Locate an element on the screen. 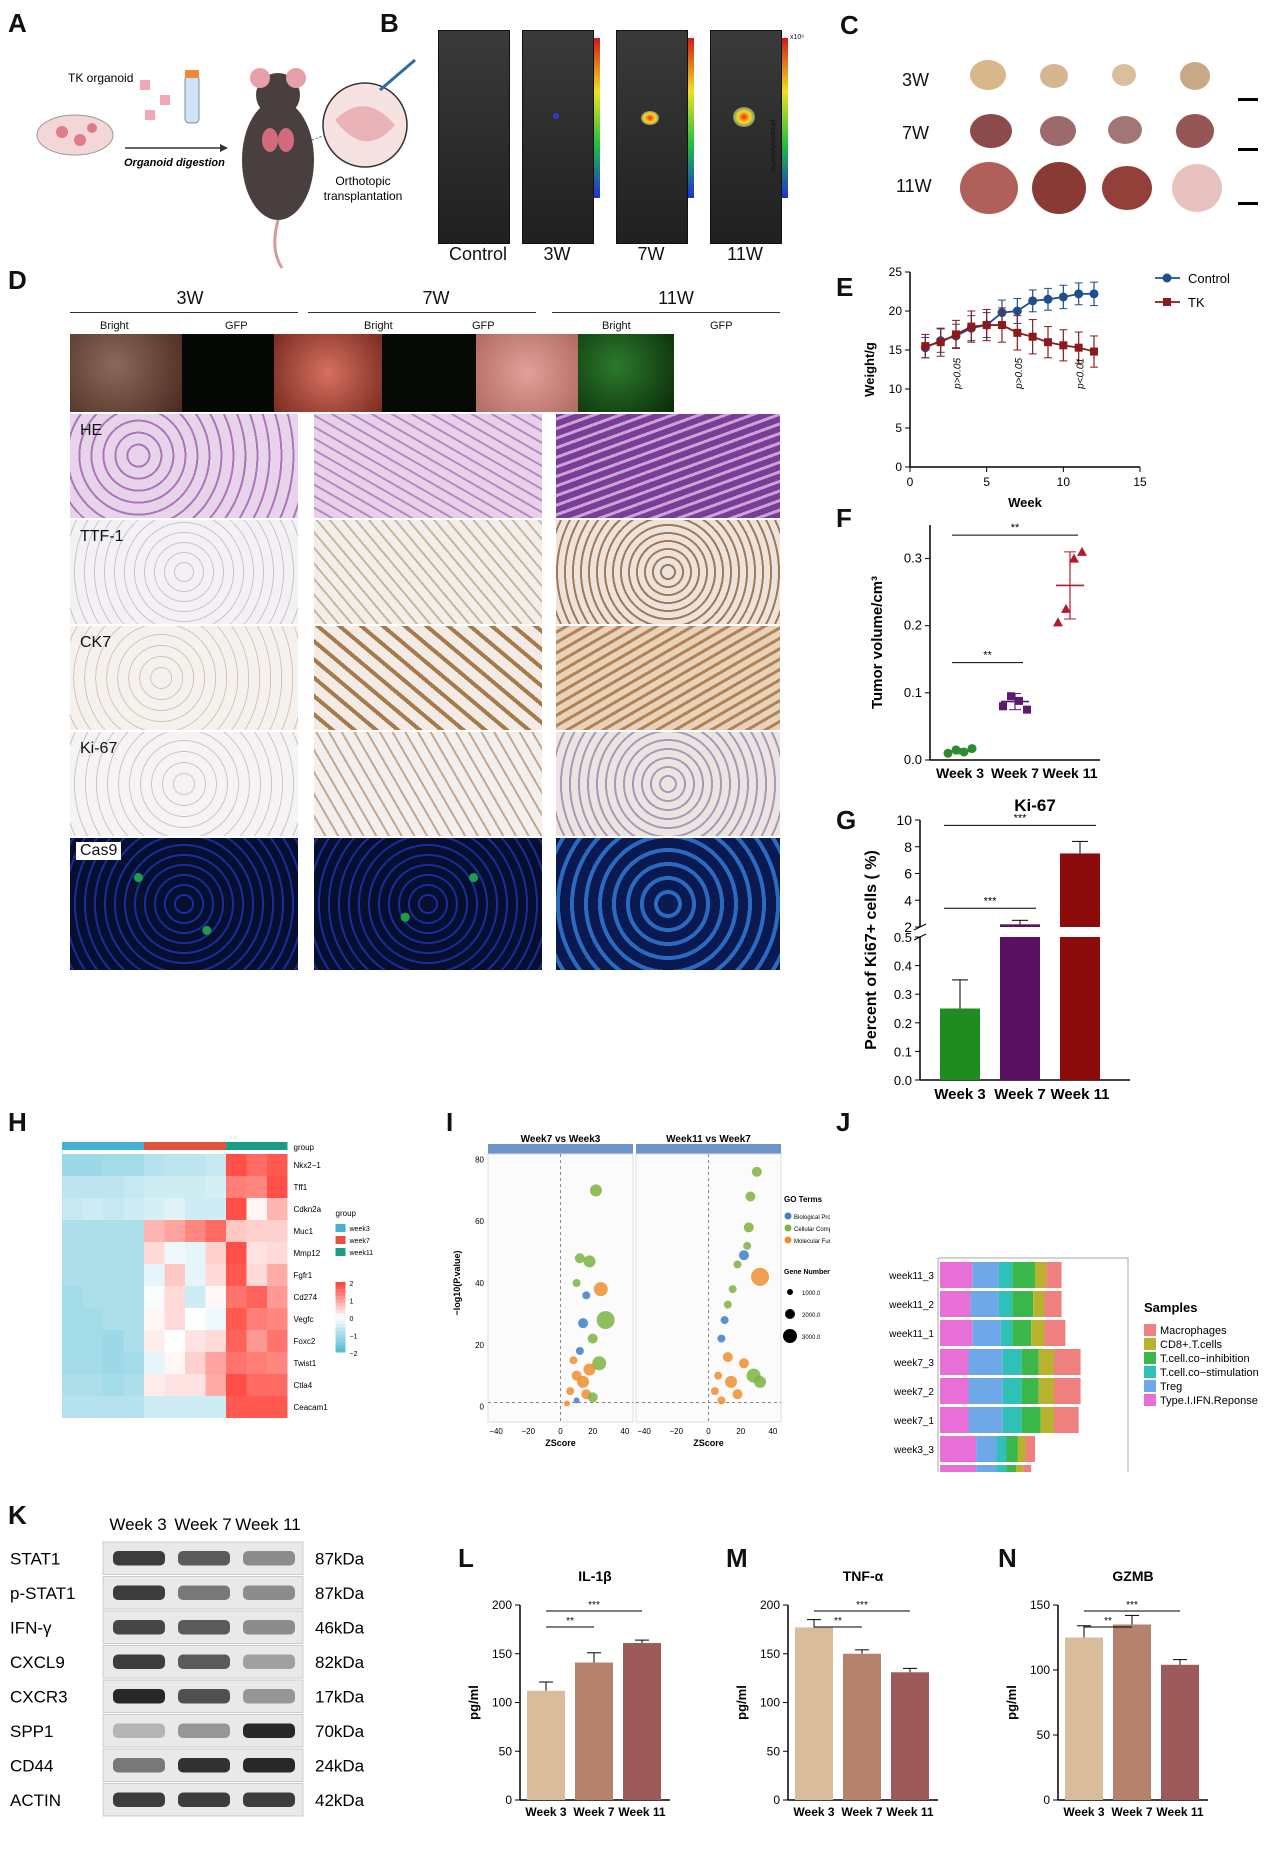 This screenshot has width=1280, height=1861. size-legend-label: 3000.0 is located at coordinates (811, 1338).